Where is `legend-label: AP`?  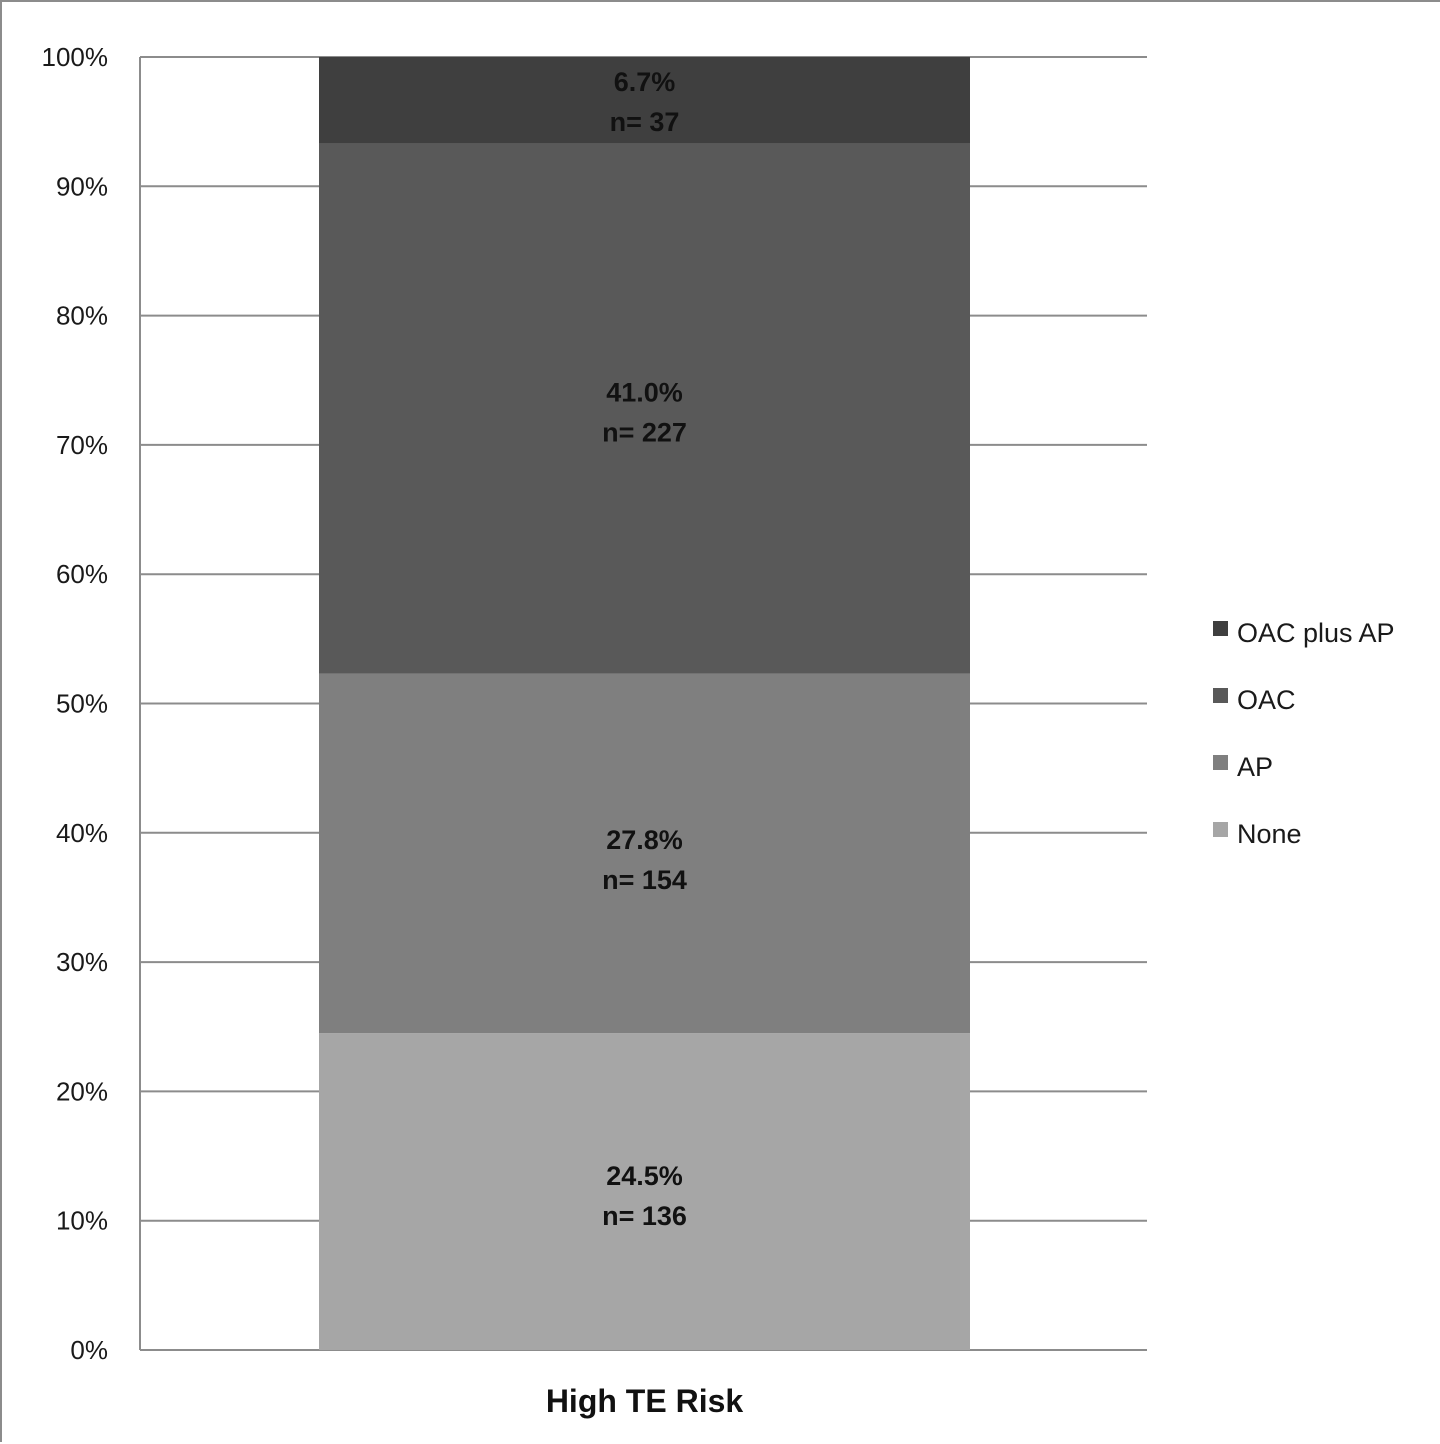 legend-label: AP is located at coordinates (1255, 767).